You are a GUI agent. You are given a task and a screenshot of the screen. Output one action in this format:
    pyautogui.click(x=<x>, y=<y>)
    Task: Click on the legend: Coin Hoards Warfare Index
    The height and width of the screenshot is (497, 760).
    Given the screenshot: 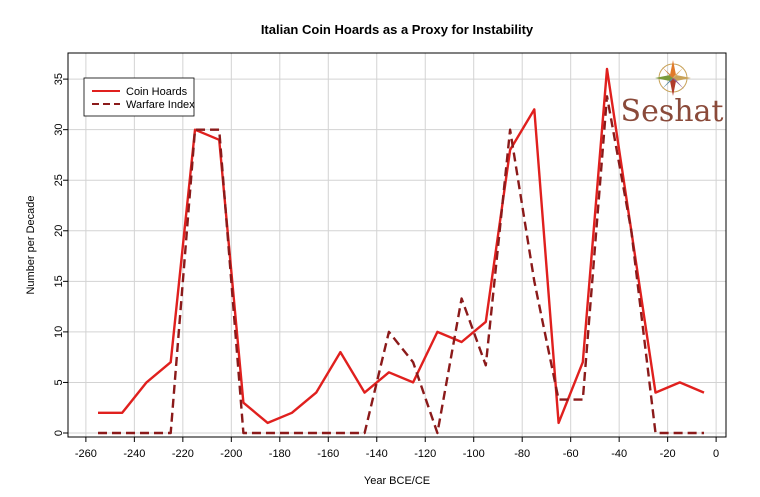 What is the action you would take?
    pyautogui.click(x=139, y=97)
    